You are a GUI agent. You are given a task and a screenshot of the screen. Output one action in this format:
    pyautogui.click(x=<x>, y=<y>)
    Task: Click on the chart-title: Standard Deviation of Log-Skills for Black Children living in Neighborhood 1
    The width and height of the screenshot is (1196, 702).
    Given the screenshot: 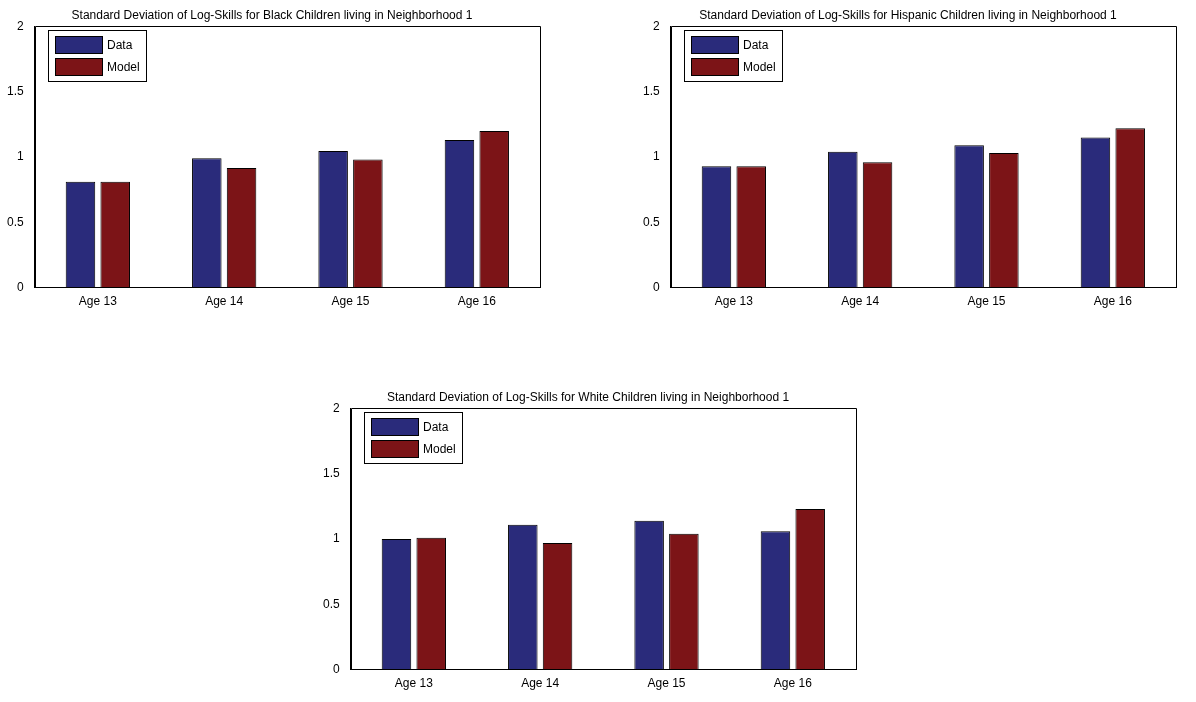 What is the action you would take?
    pyautogui.click(x=272, y=14)
    